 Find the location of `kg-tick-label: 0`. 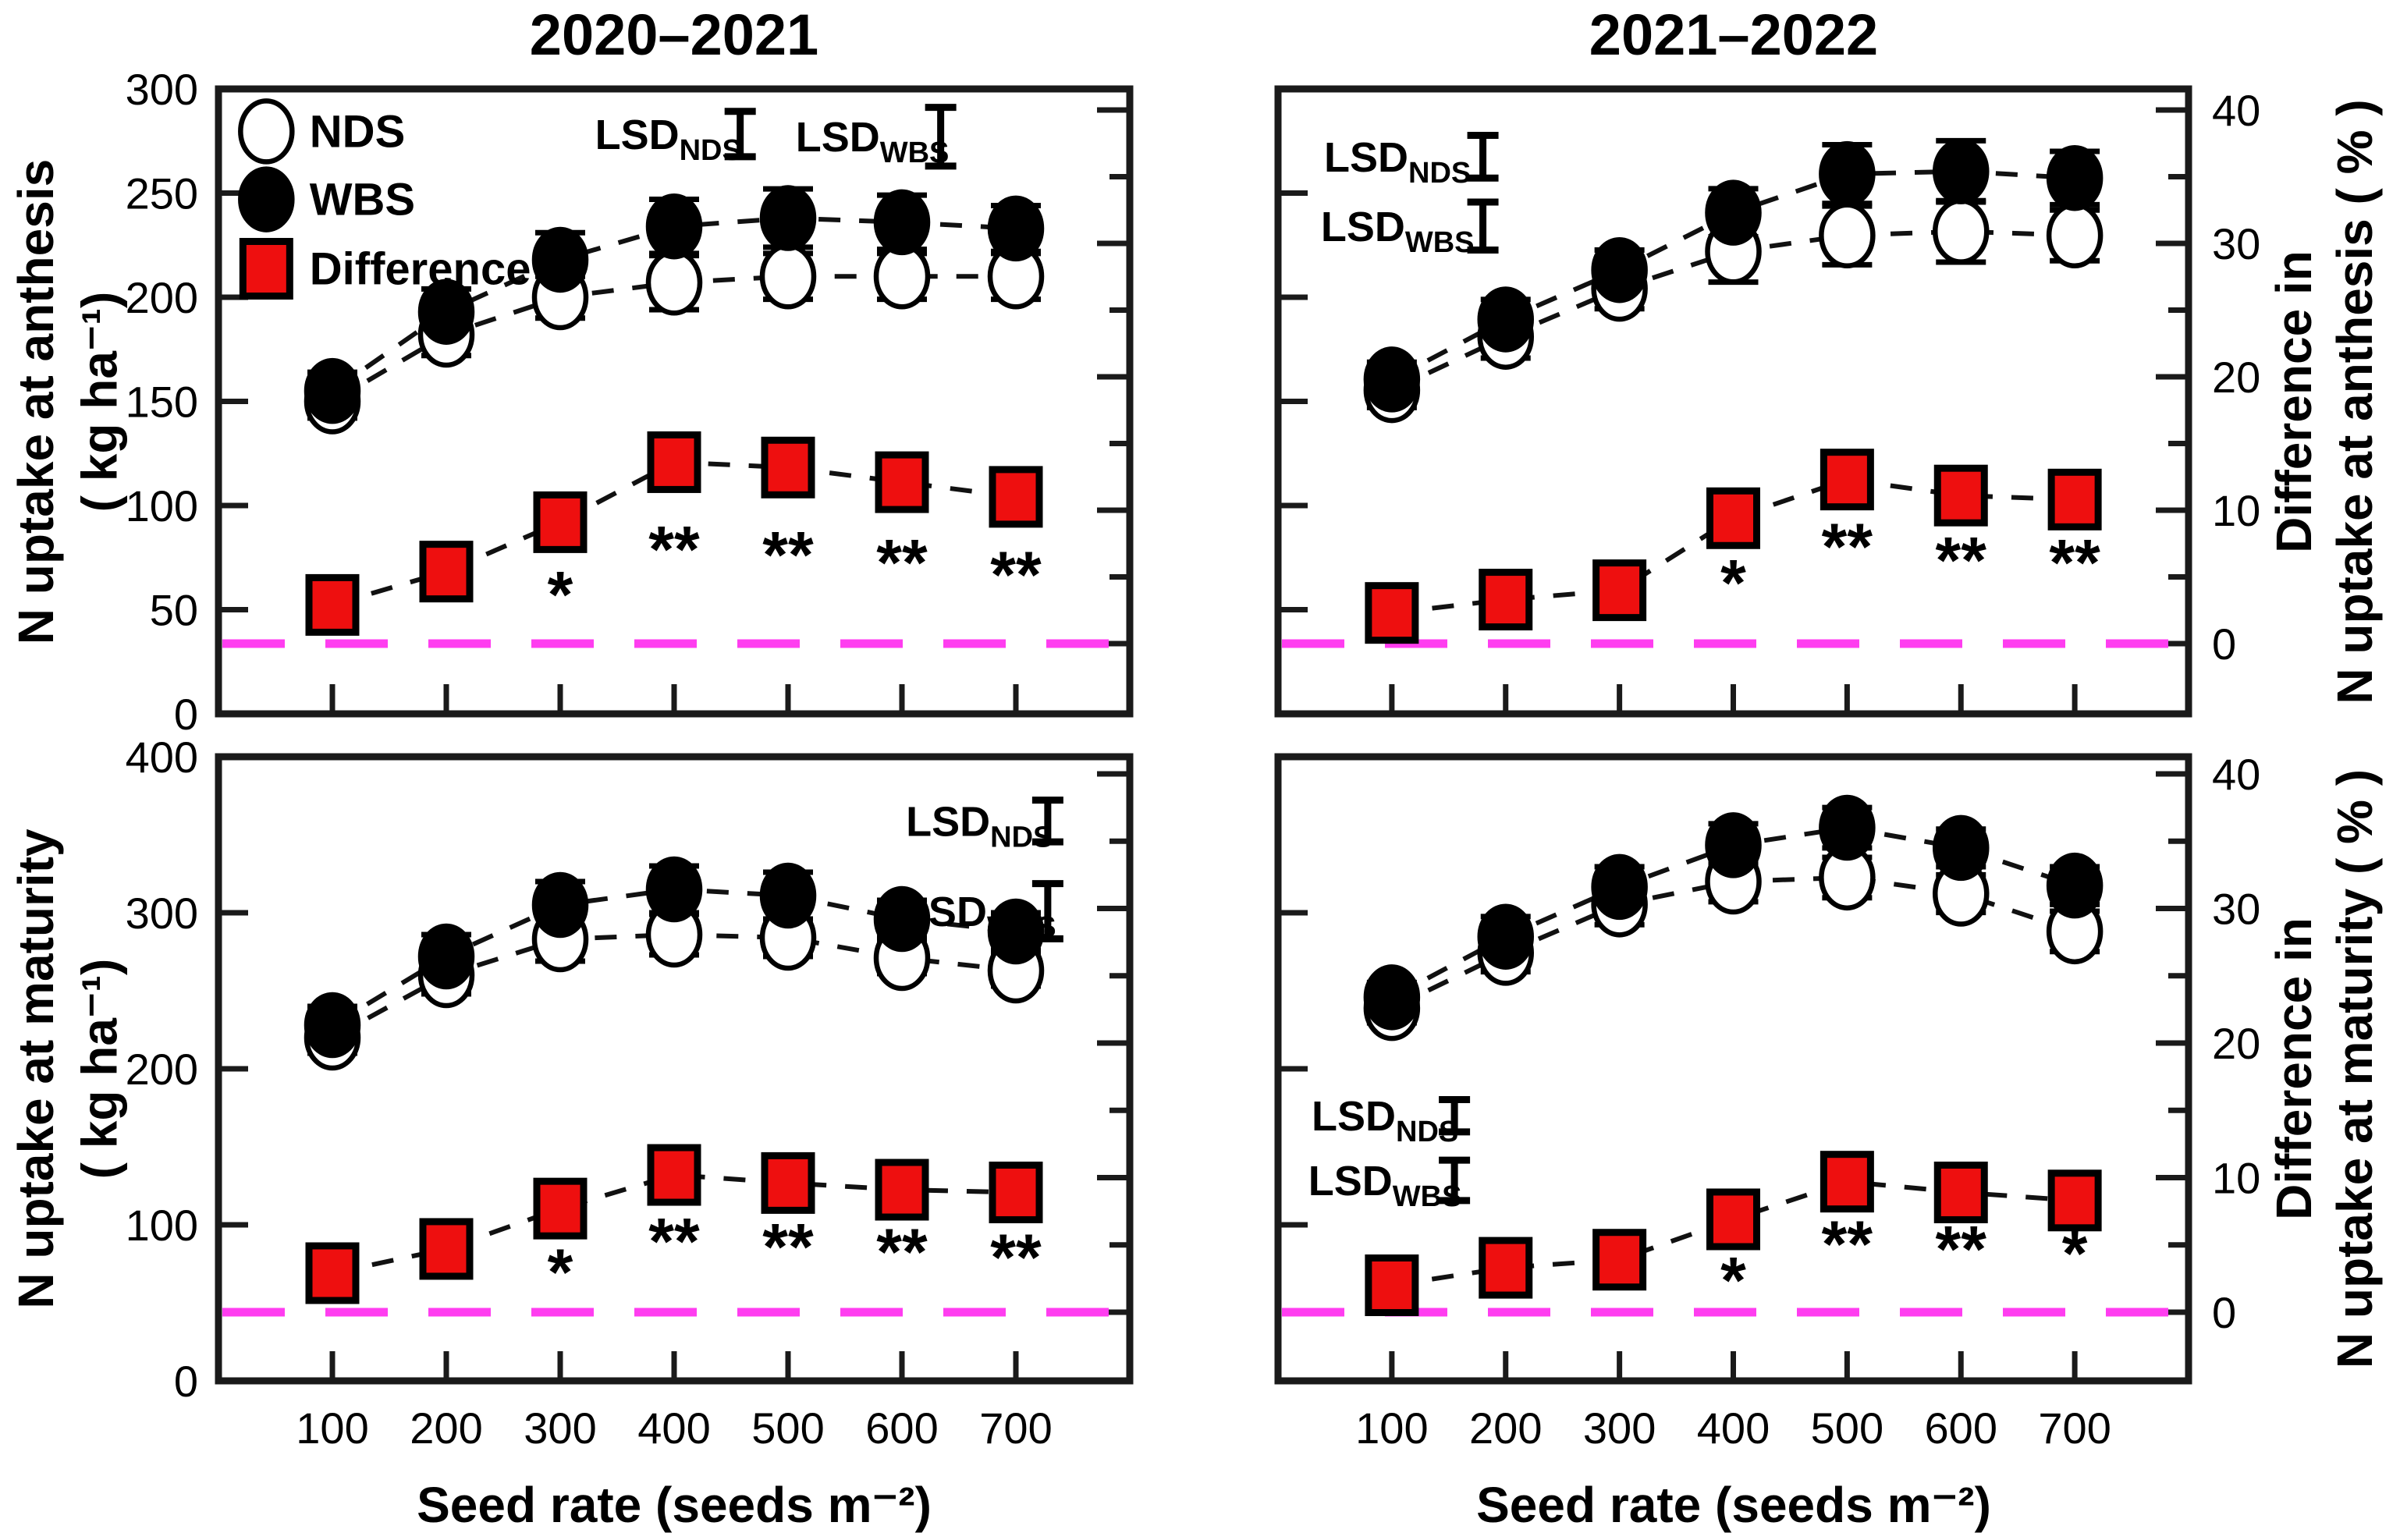

kg-tick-label: 0 is located at coordinates (186, 714).